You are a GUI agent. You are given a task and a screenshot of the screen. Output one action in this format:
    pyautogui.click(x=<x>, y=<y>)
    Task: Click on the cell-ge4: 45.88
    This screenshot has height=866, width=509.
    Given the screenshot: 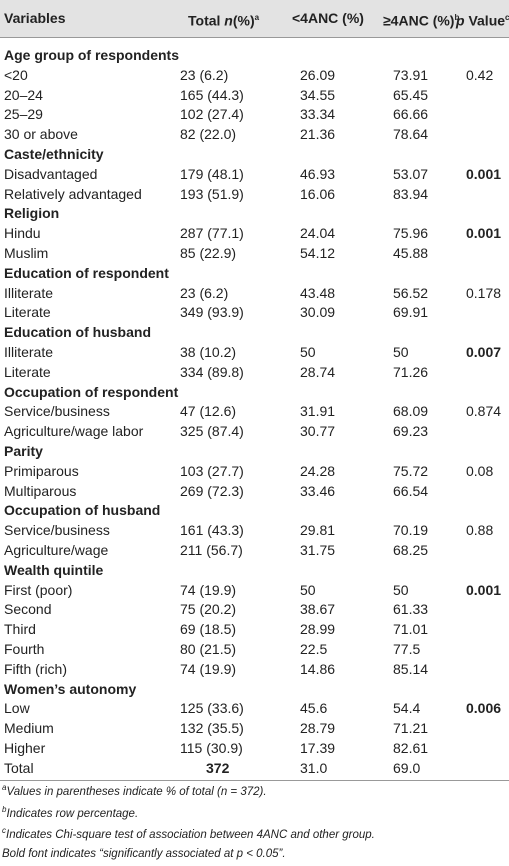 What is the action you would take?
    pyautogui.click(x=411, y=253)
    